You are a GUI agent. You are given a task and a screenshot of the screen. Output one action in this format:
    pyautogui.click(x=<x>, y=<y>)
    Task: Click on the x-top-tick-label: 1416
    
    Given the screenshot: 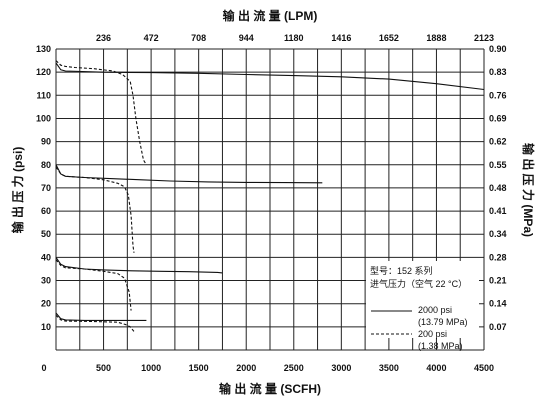 What is the action you would take?
    pyautogui.click(x=341, y=38)
    